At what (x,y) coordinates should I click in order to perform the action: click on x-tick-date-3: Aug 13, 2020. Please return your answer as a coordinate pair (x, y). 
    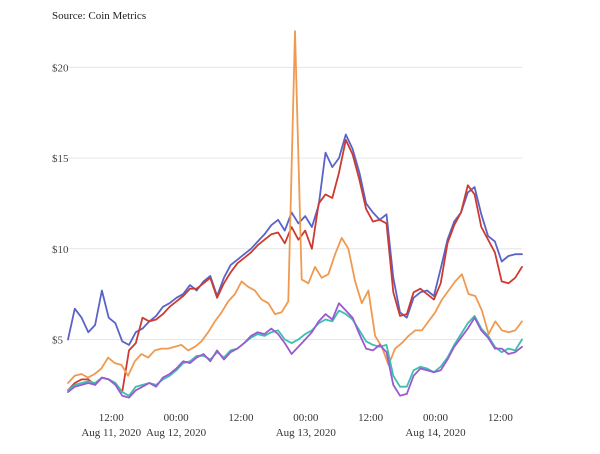
    Looking at the image, I should click on (306, 433).